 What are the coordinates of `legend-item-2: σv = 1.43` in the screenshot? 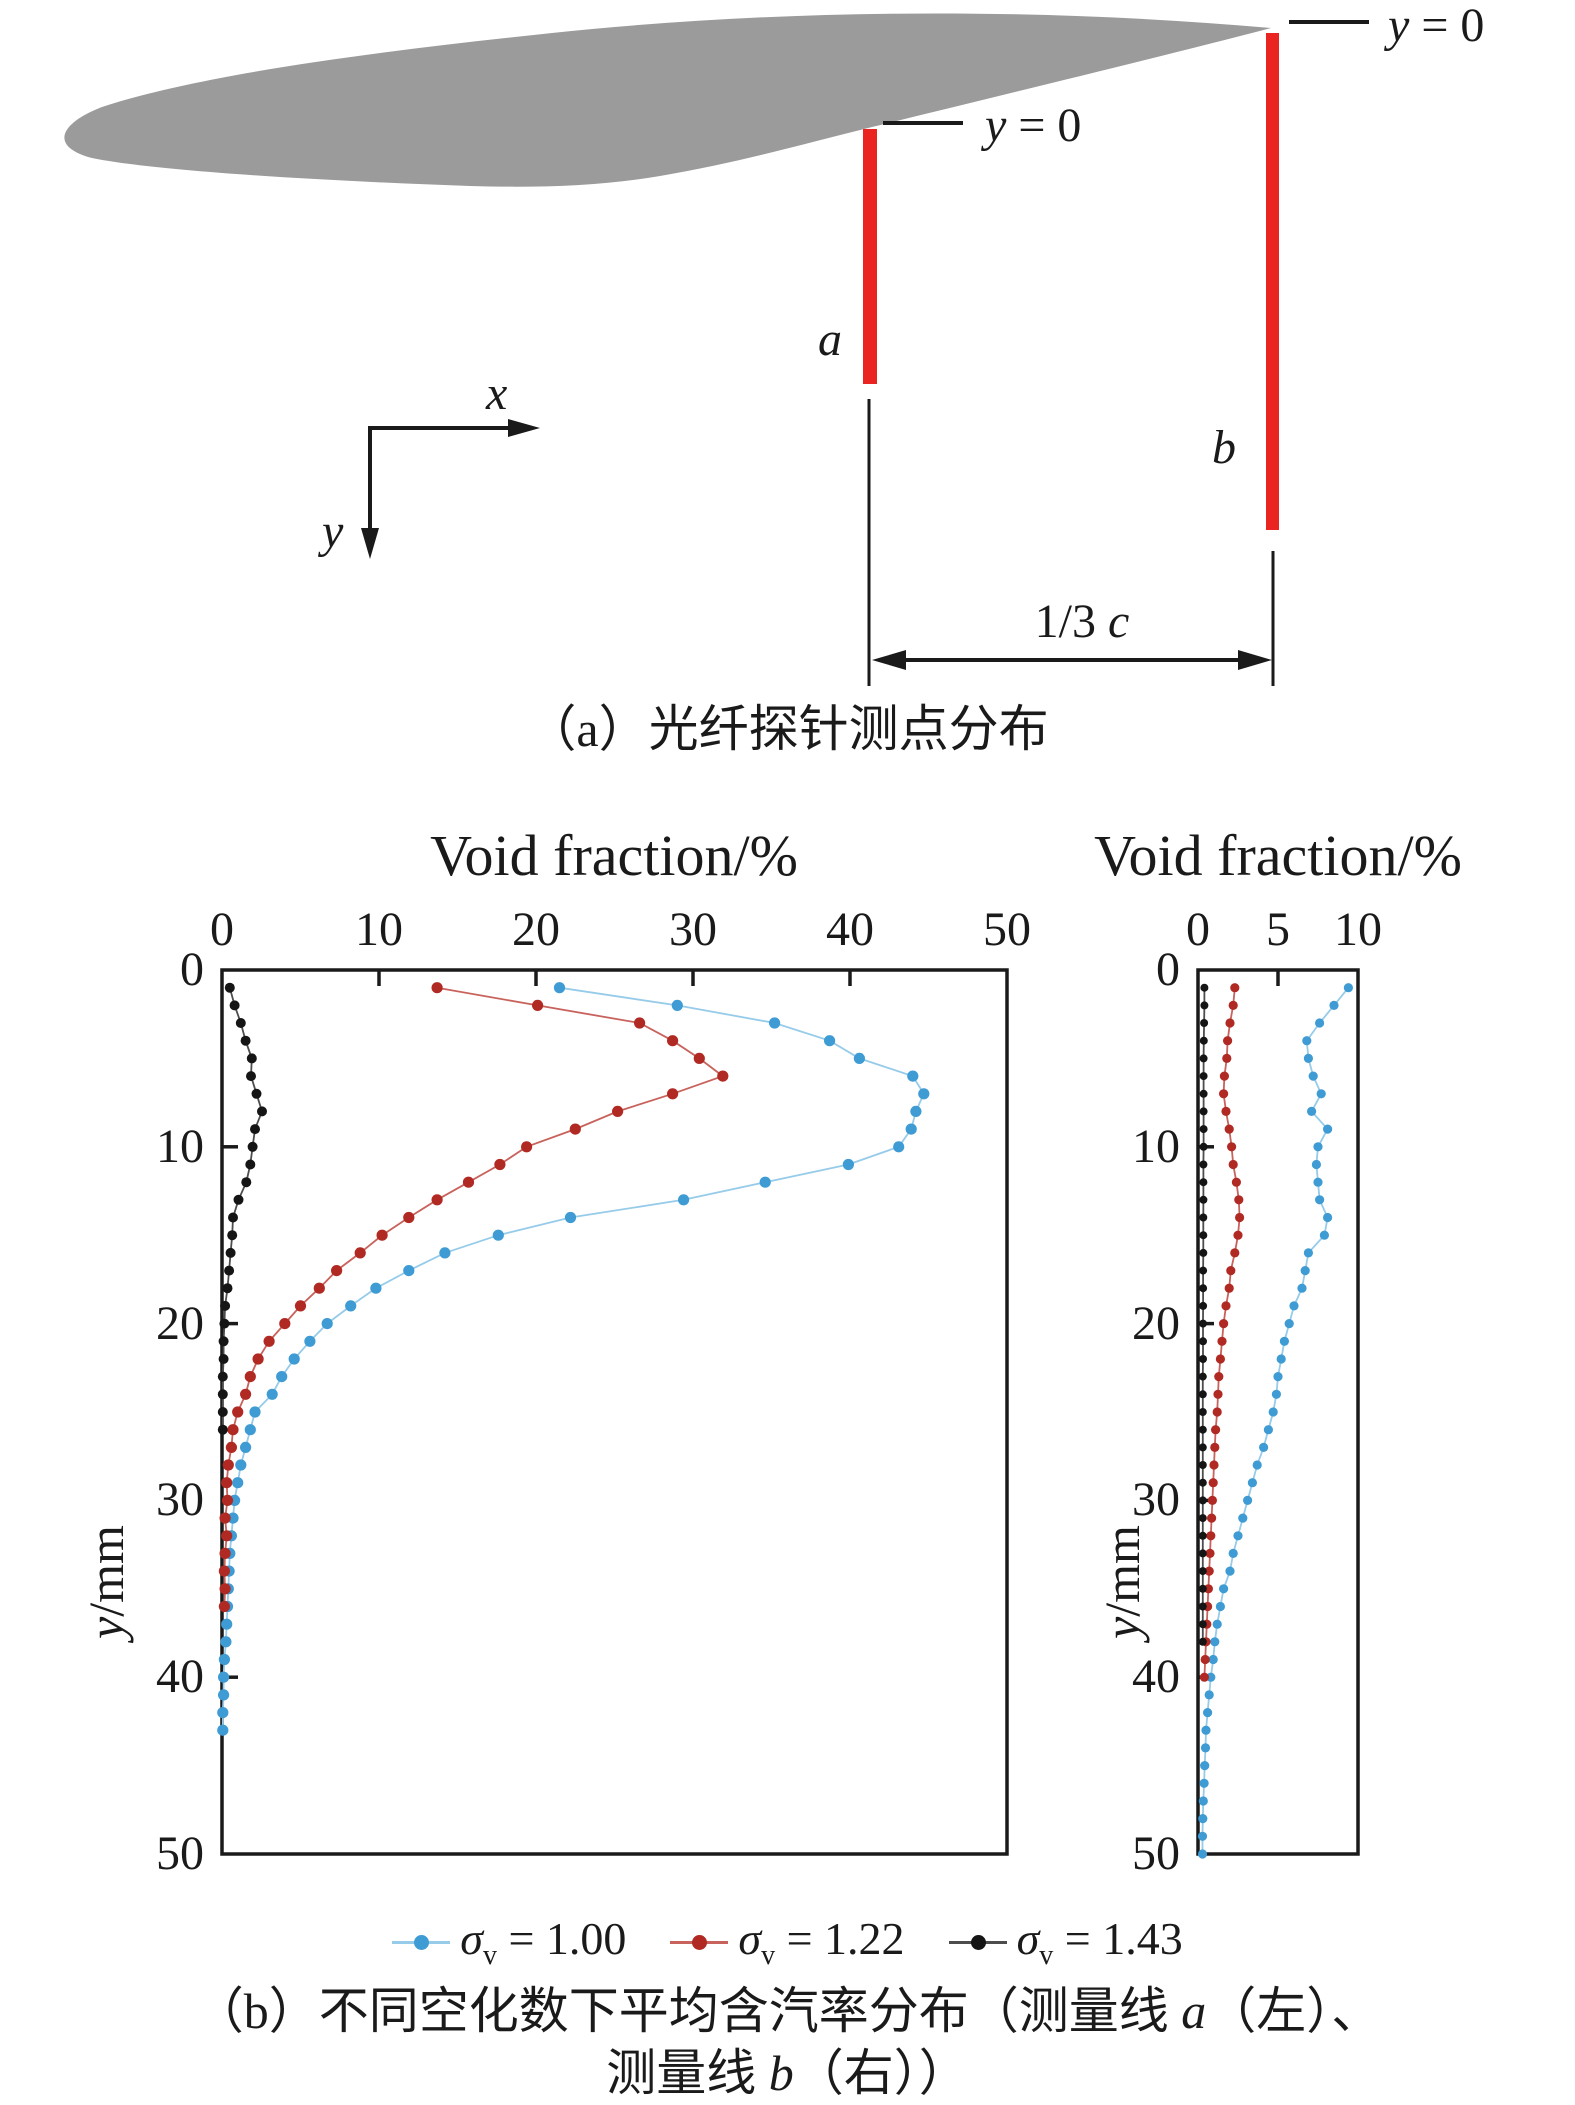 It's located at (1065, 1942).